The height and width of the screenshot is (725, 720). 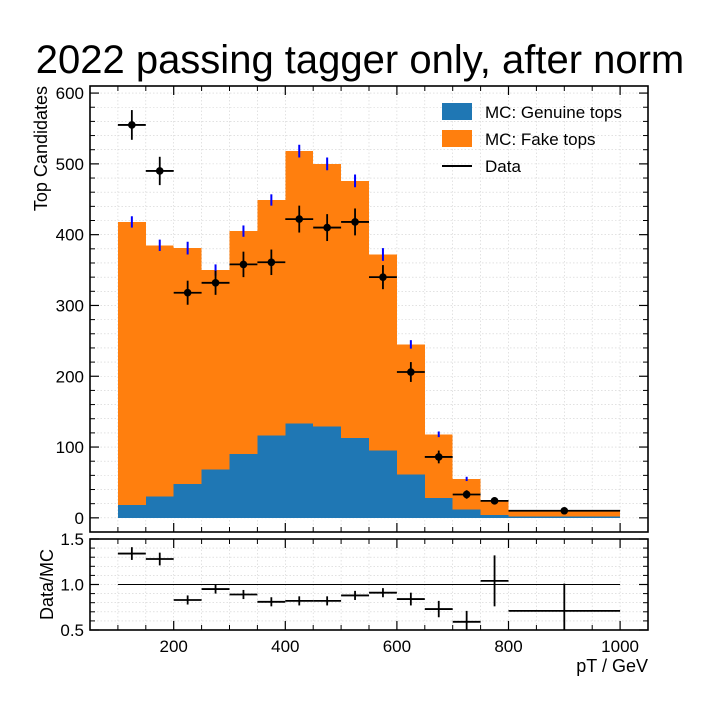 I want to click on y-tick-label: 100, so click(x=70, y=447).